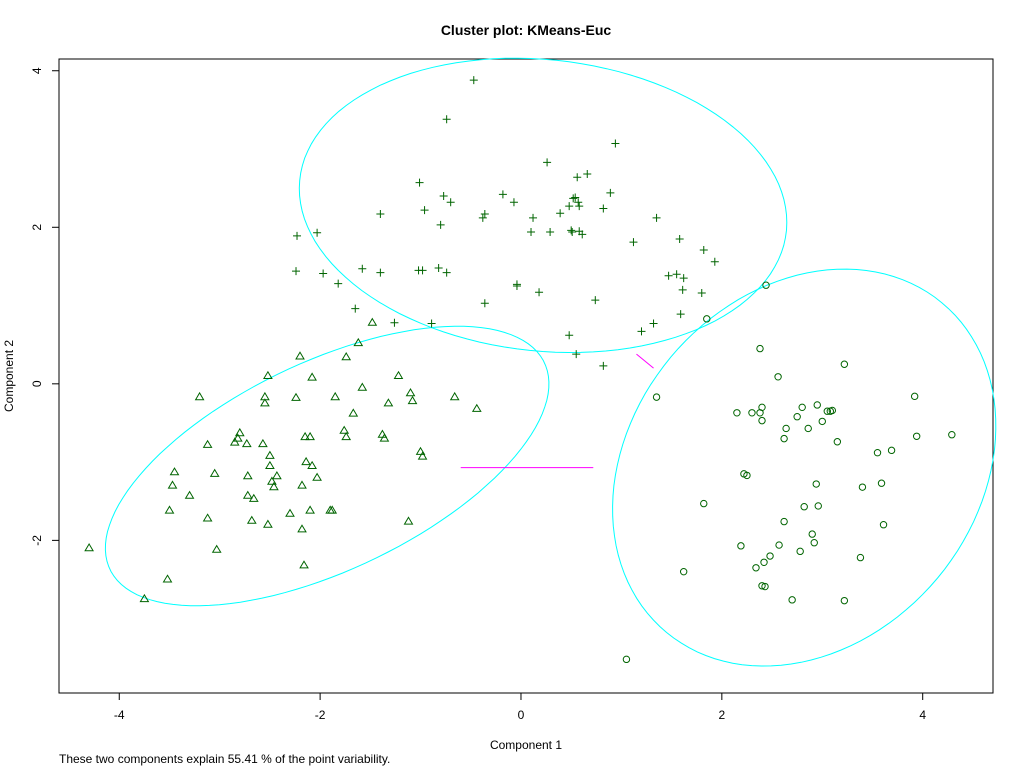  Describe the element at coordinates (37, 383) in the screenshot. I see `y-tick-label: 0` at that location.